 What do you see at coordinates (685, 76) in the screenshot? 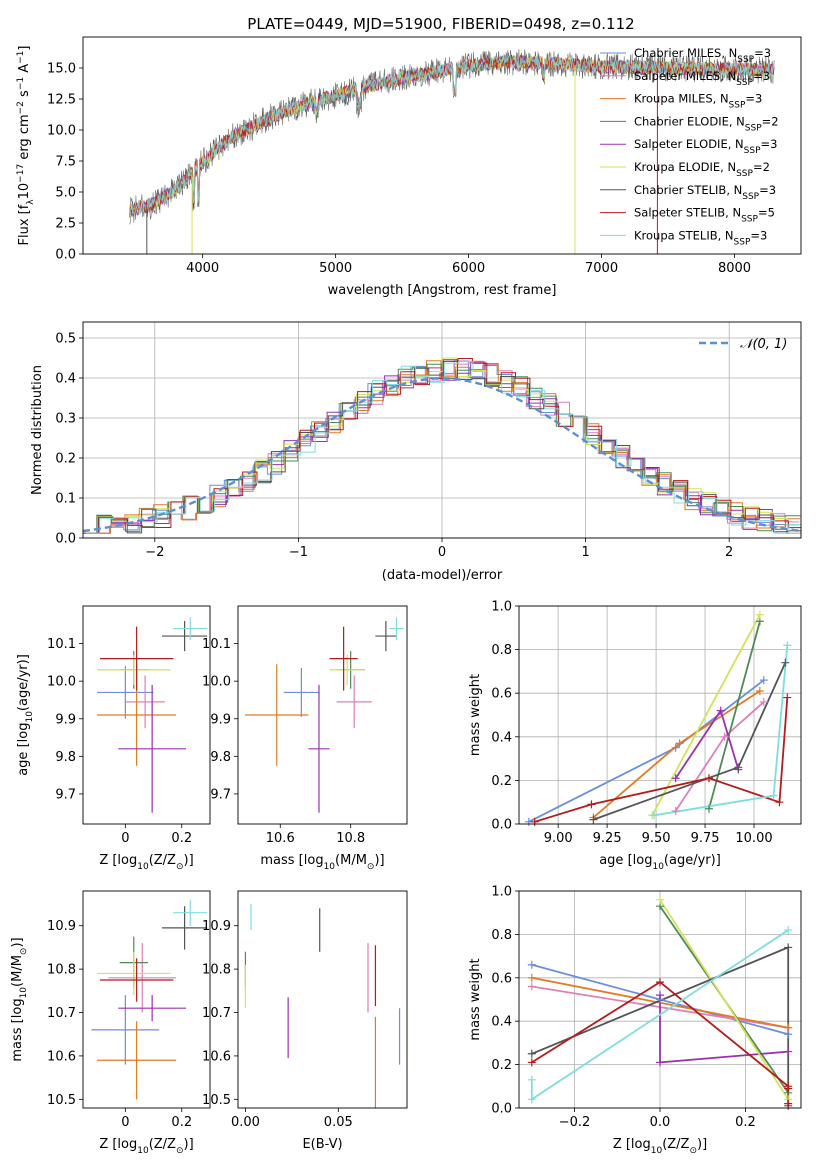
I see `label-part: Salpeter MILES, N` at bounding box center [685, 76].